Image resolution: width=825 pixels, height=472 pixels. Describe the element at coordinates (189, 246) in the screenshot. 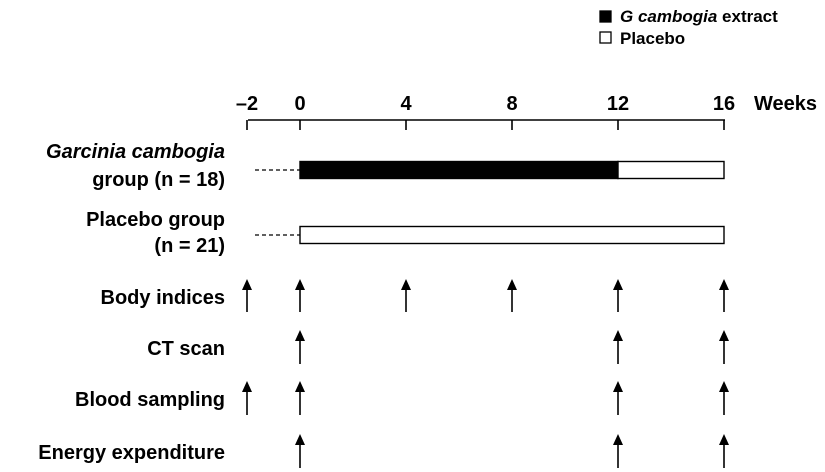

I see `group-label-placebo-line2: (n = 21)` at that location.